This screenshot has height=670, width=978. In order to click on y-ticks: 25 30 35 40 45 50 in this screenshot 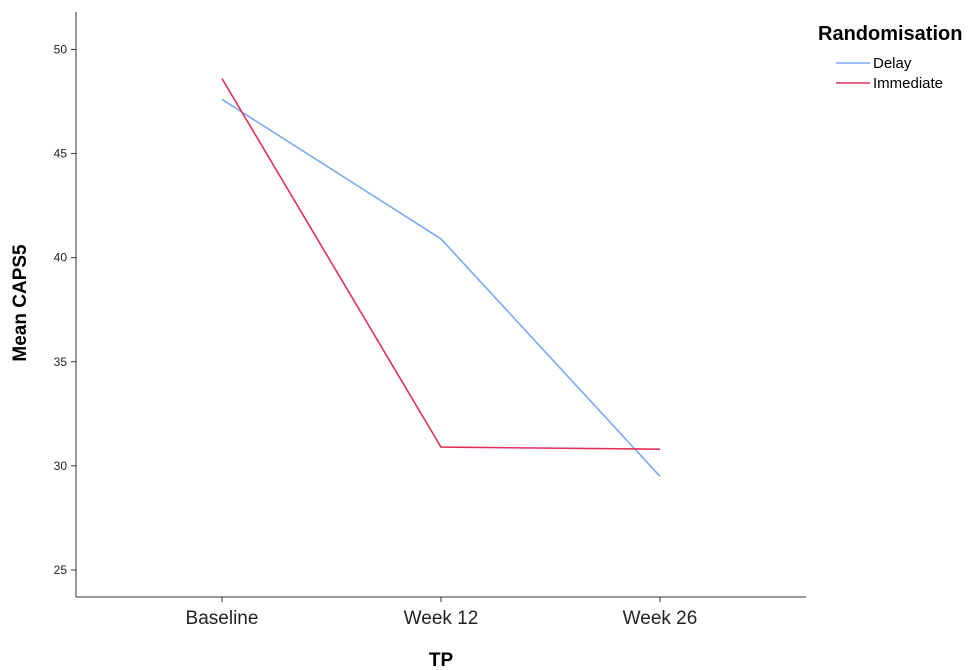, I will do `click(65, 309)`.